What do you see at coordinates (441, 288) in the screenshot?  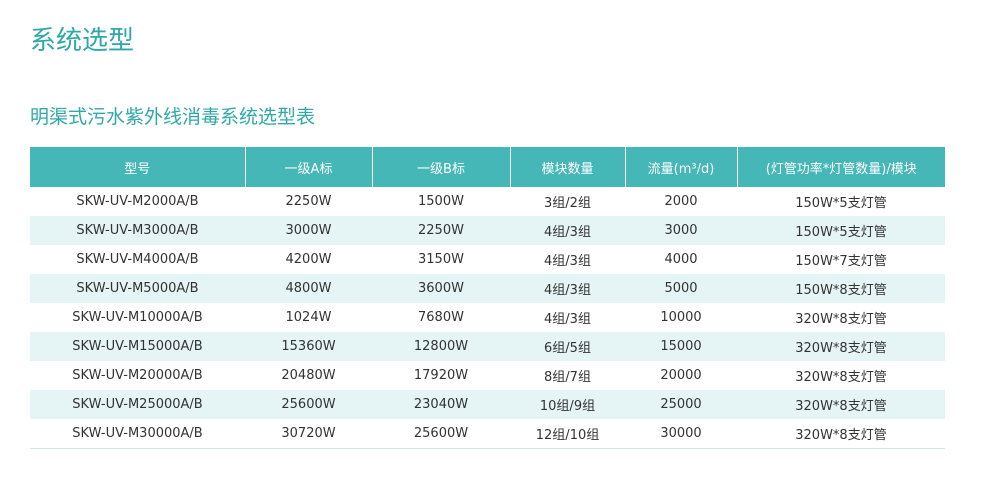 I see `table-cell: 3600W` at bounding box center [441, 288].